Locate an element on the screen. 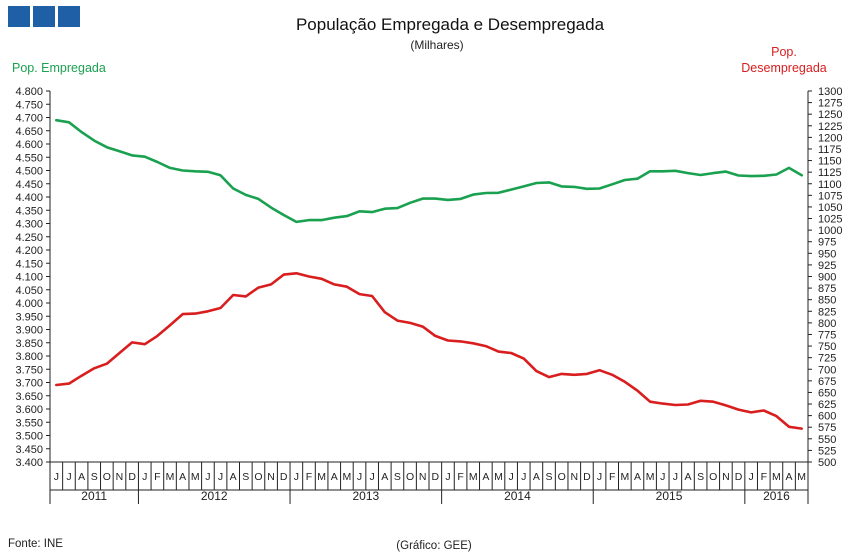 The height and width of the screenshot is (559, 851). left-axis-tick-label: 3.850 is located at coordinates (29, 344).